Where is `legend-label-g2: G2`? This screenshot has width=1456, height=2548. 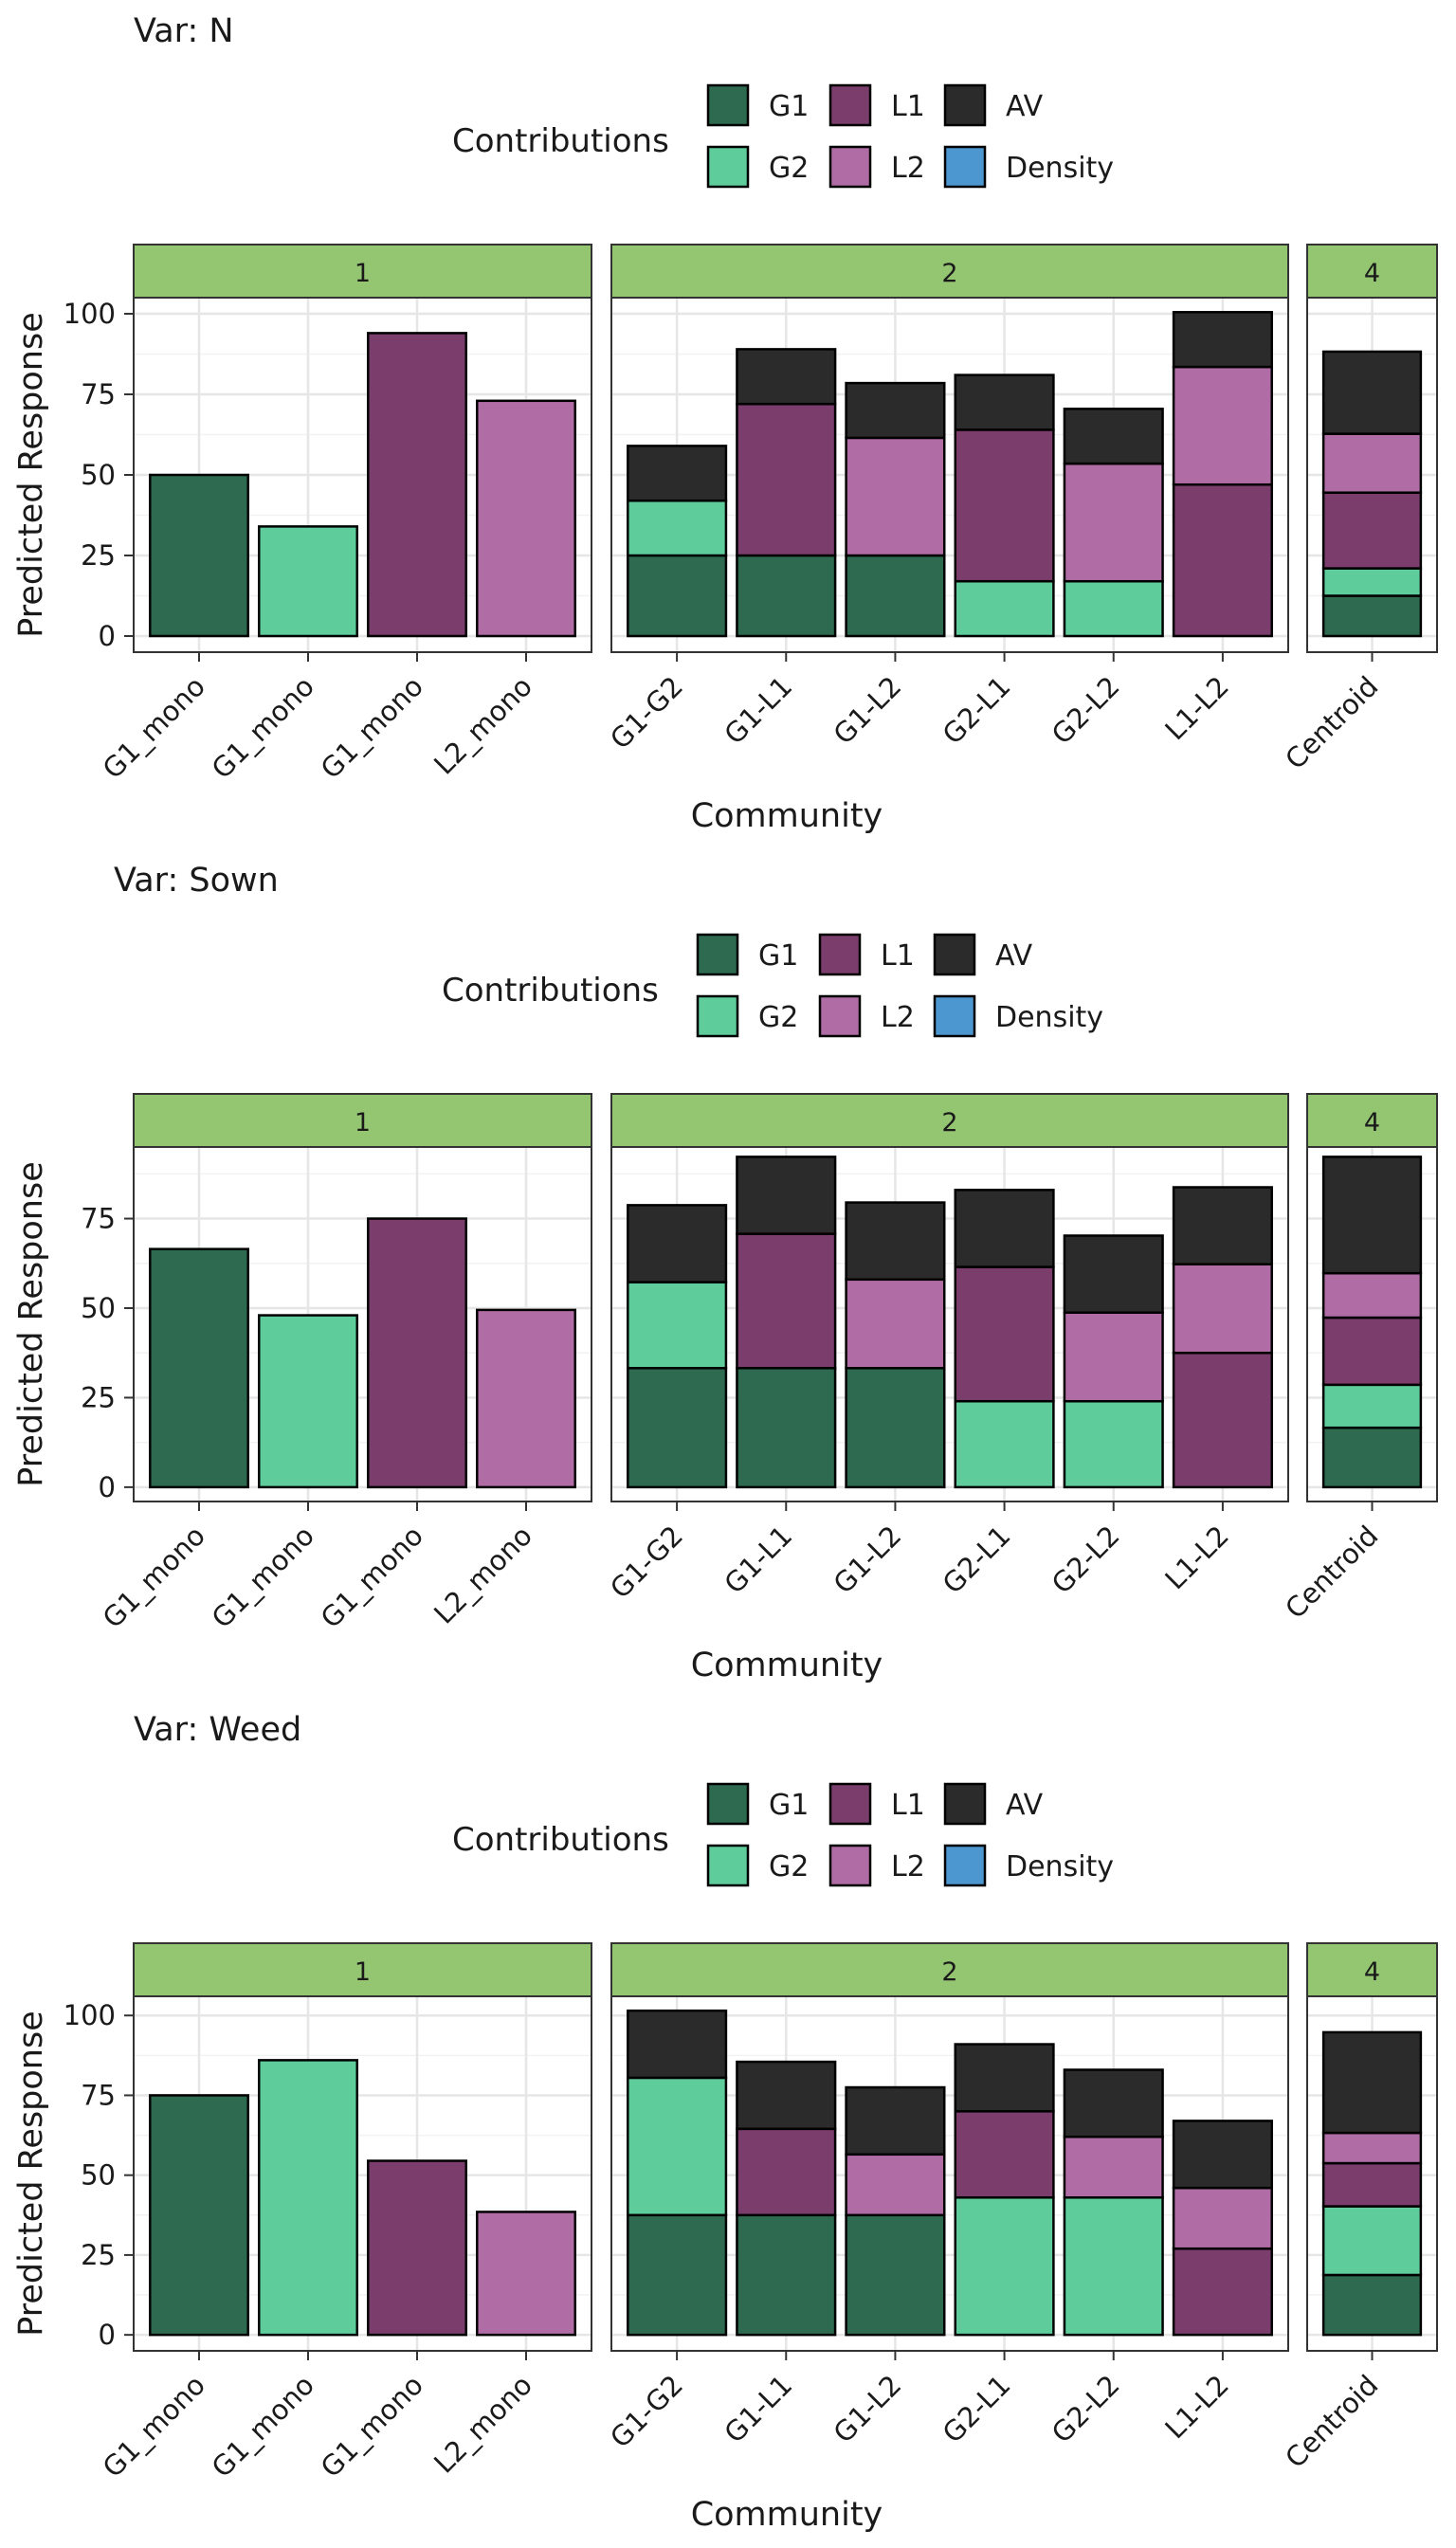
legend-label-g2: G2 is located at coordinates (789, 168).